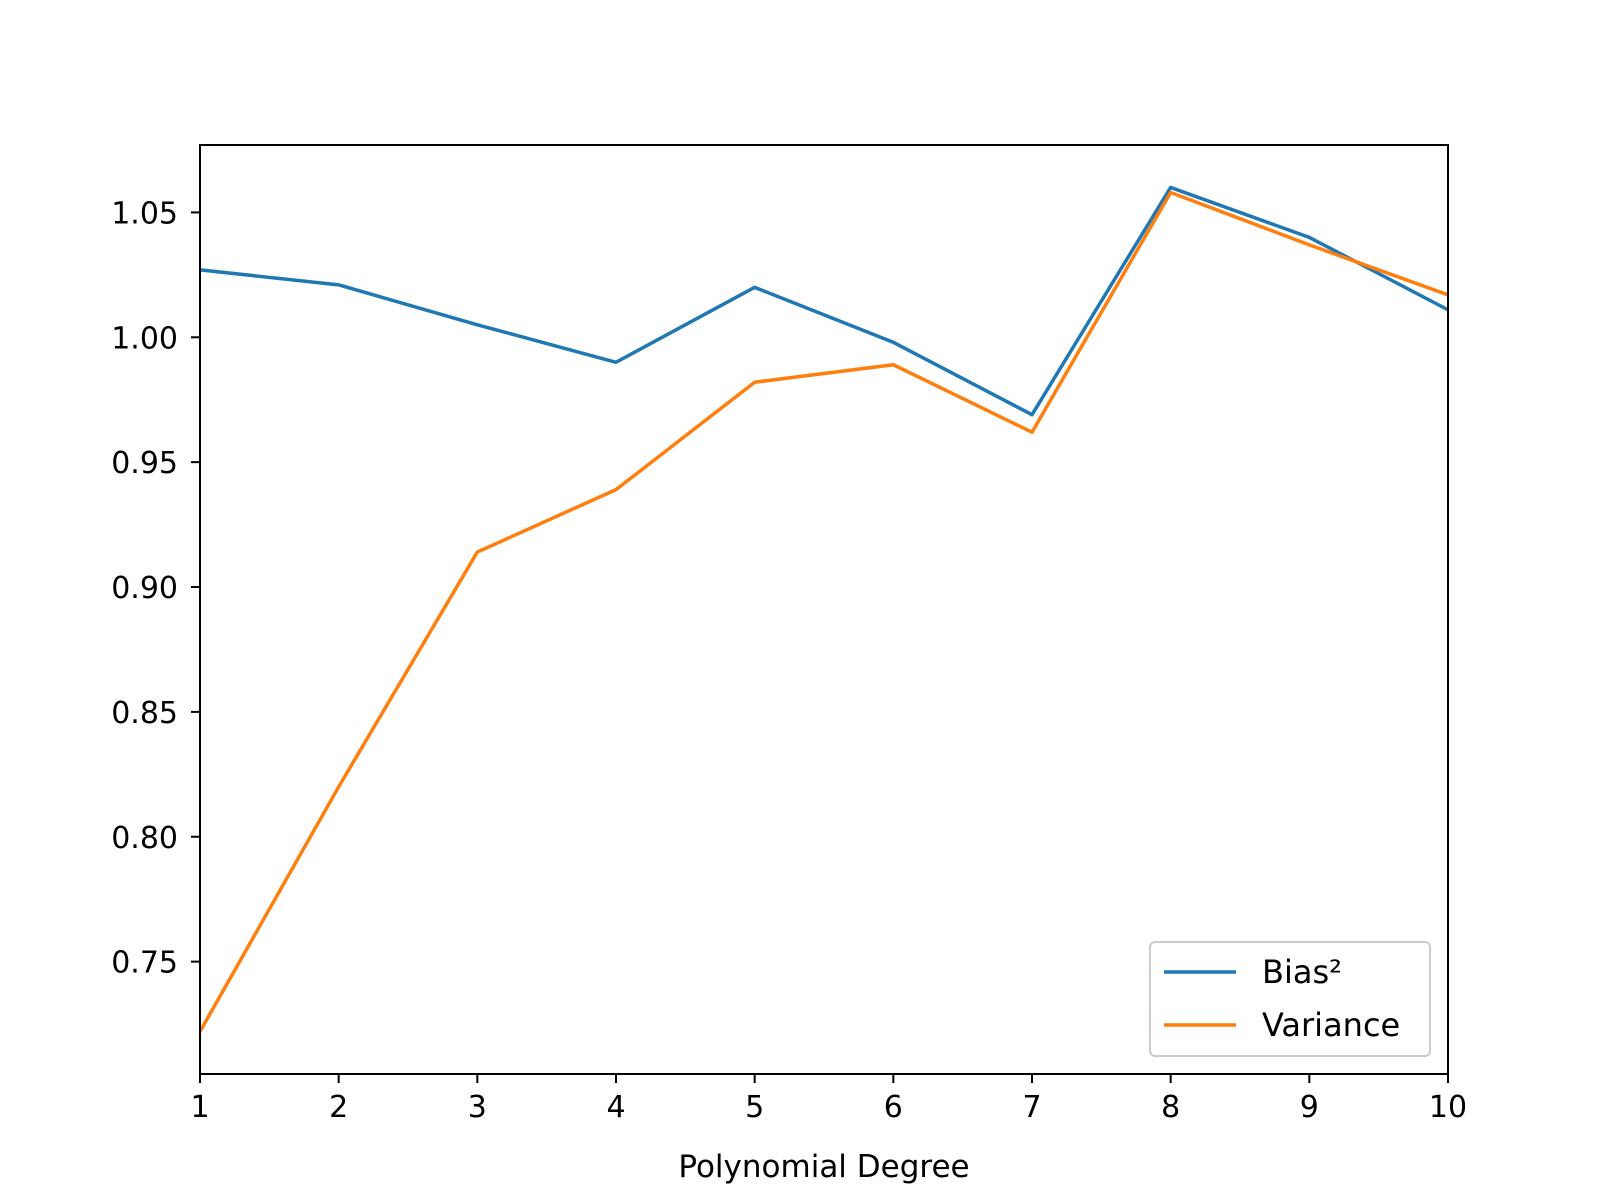 This screenshot has height=1204, width=1600. I want to click on x-tick-label: 9, so click(1309, 1107).